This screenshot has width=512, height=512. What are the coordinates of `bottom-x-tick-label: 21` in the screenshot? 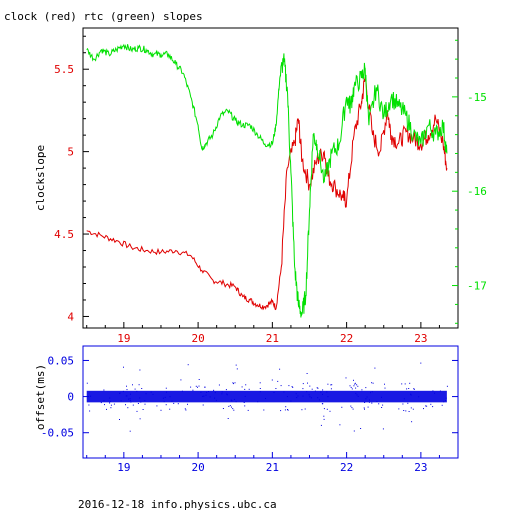 It's located at (272, 467).